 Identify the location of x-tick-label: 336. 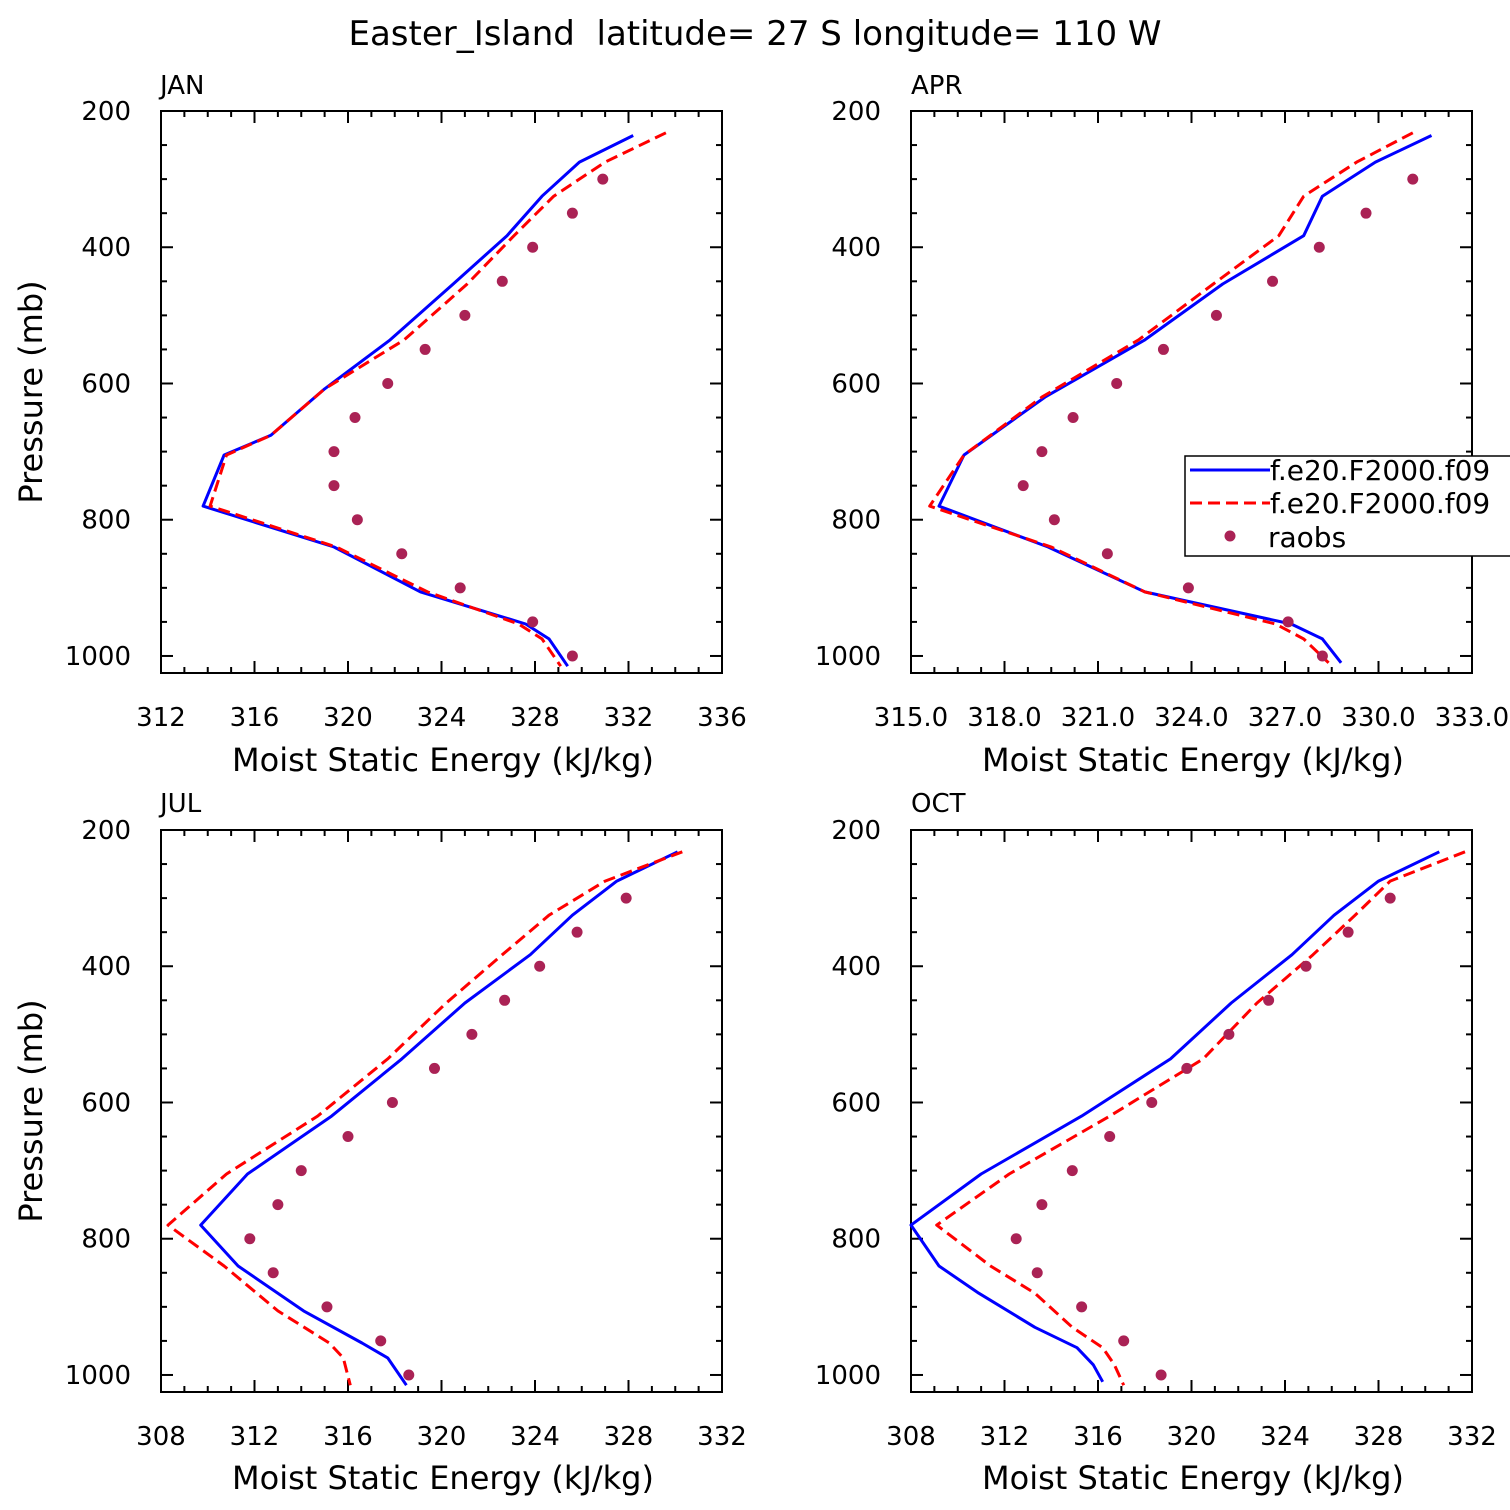
(722, 718).